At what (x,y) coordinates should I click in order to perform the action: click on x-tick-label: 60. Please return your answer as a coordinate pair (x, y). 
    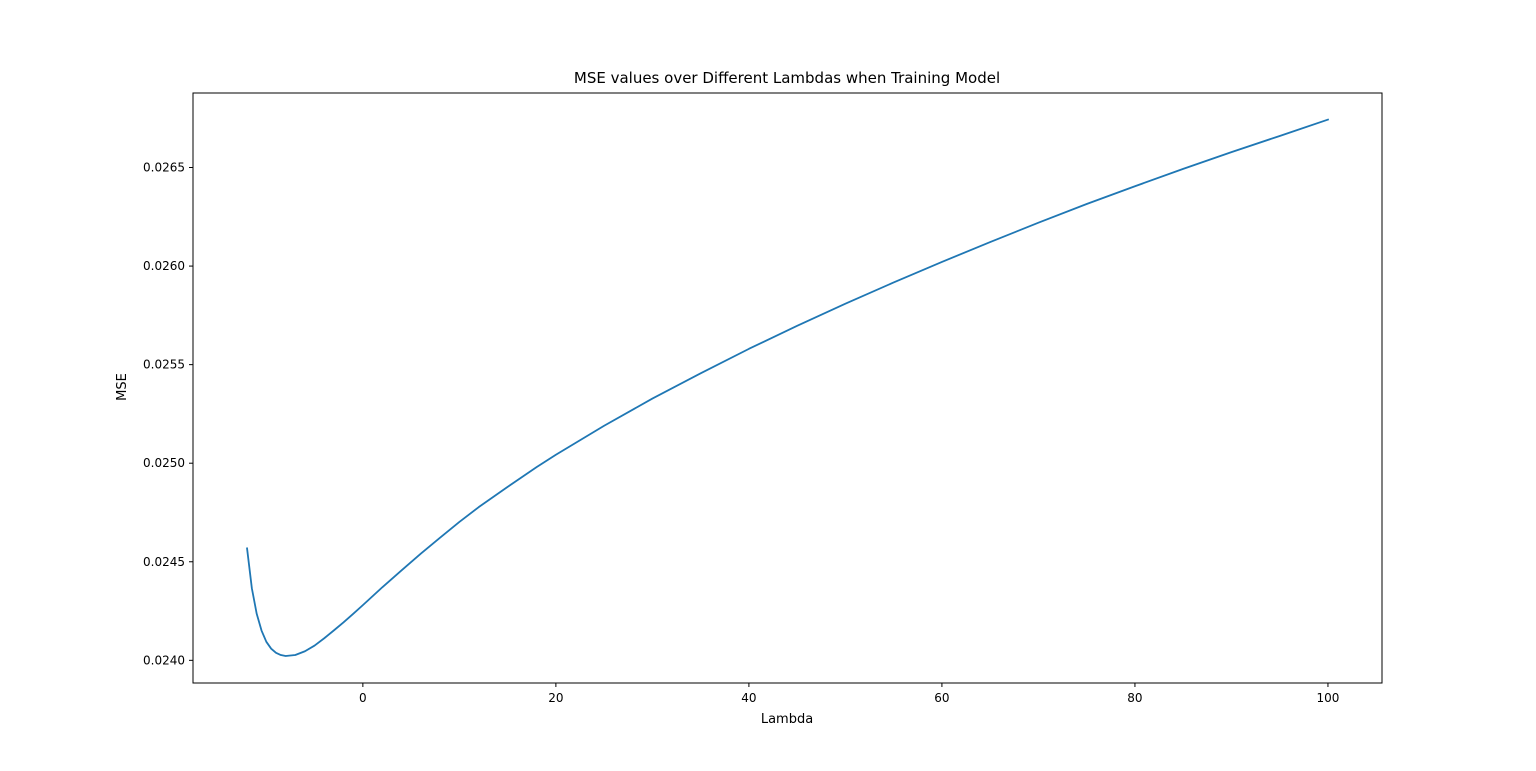
    Looking at the image, I should click on (941, 698).